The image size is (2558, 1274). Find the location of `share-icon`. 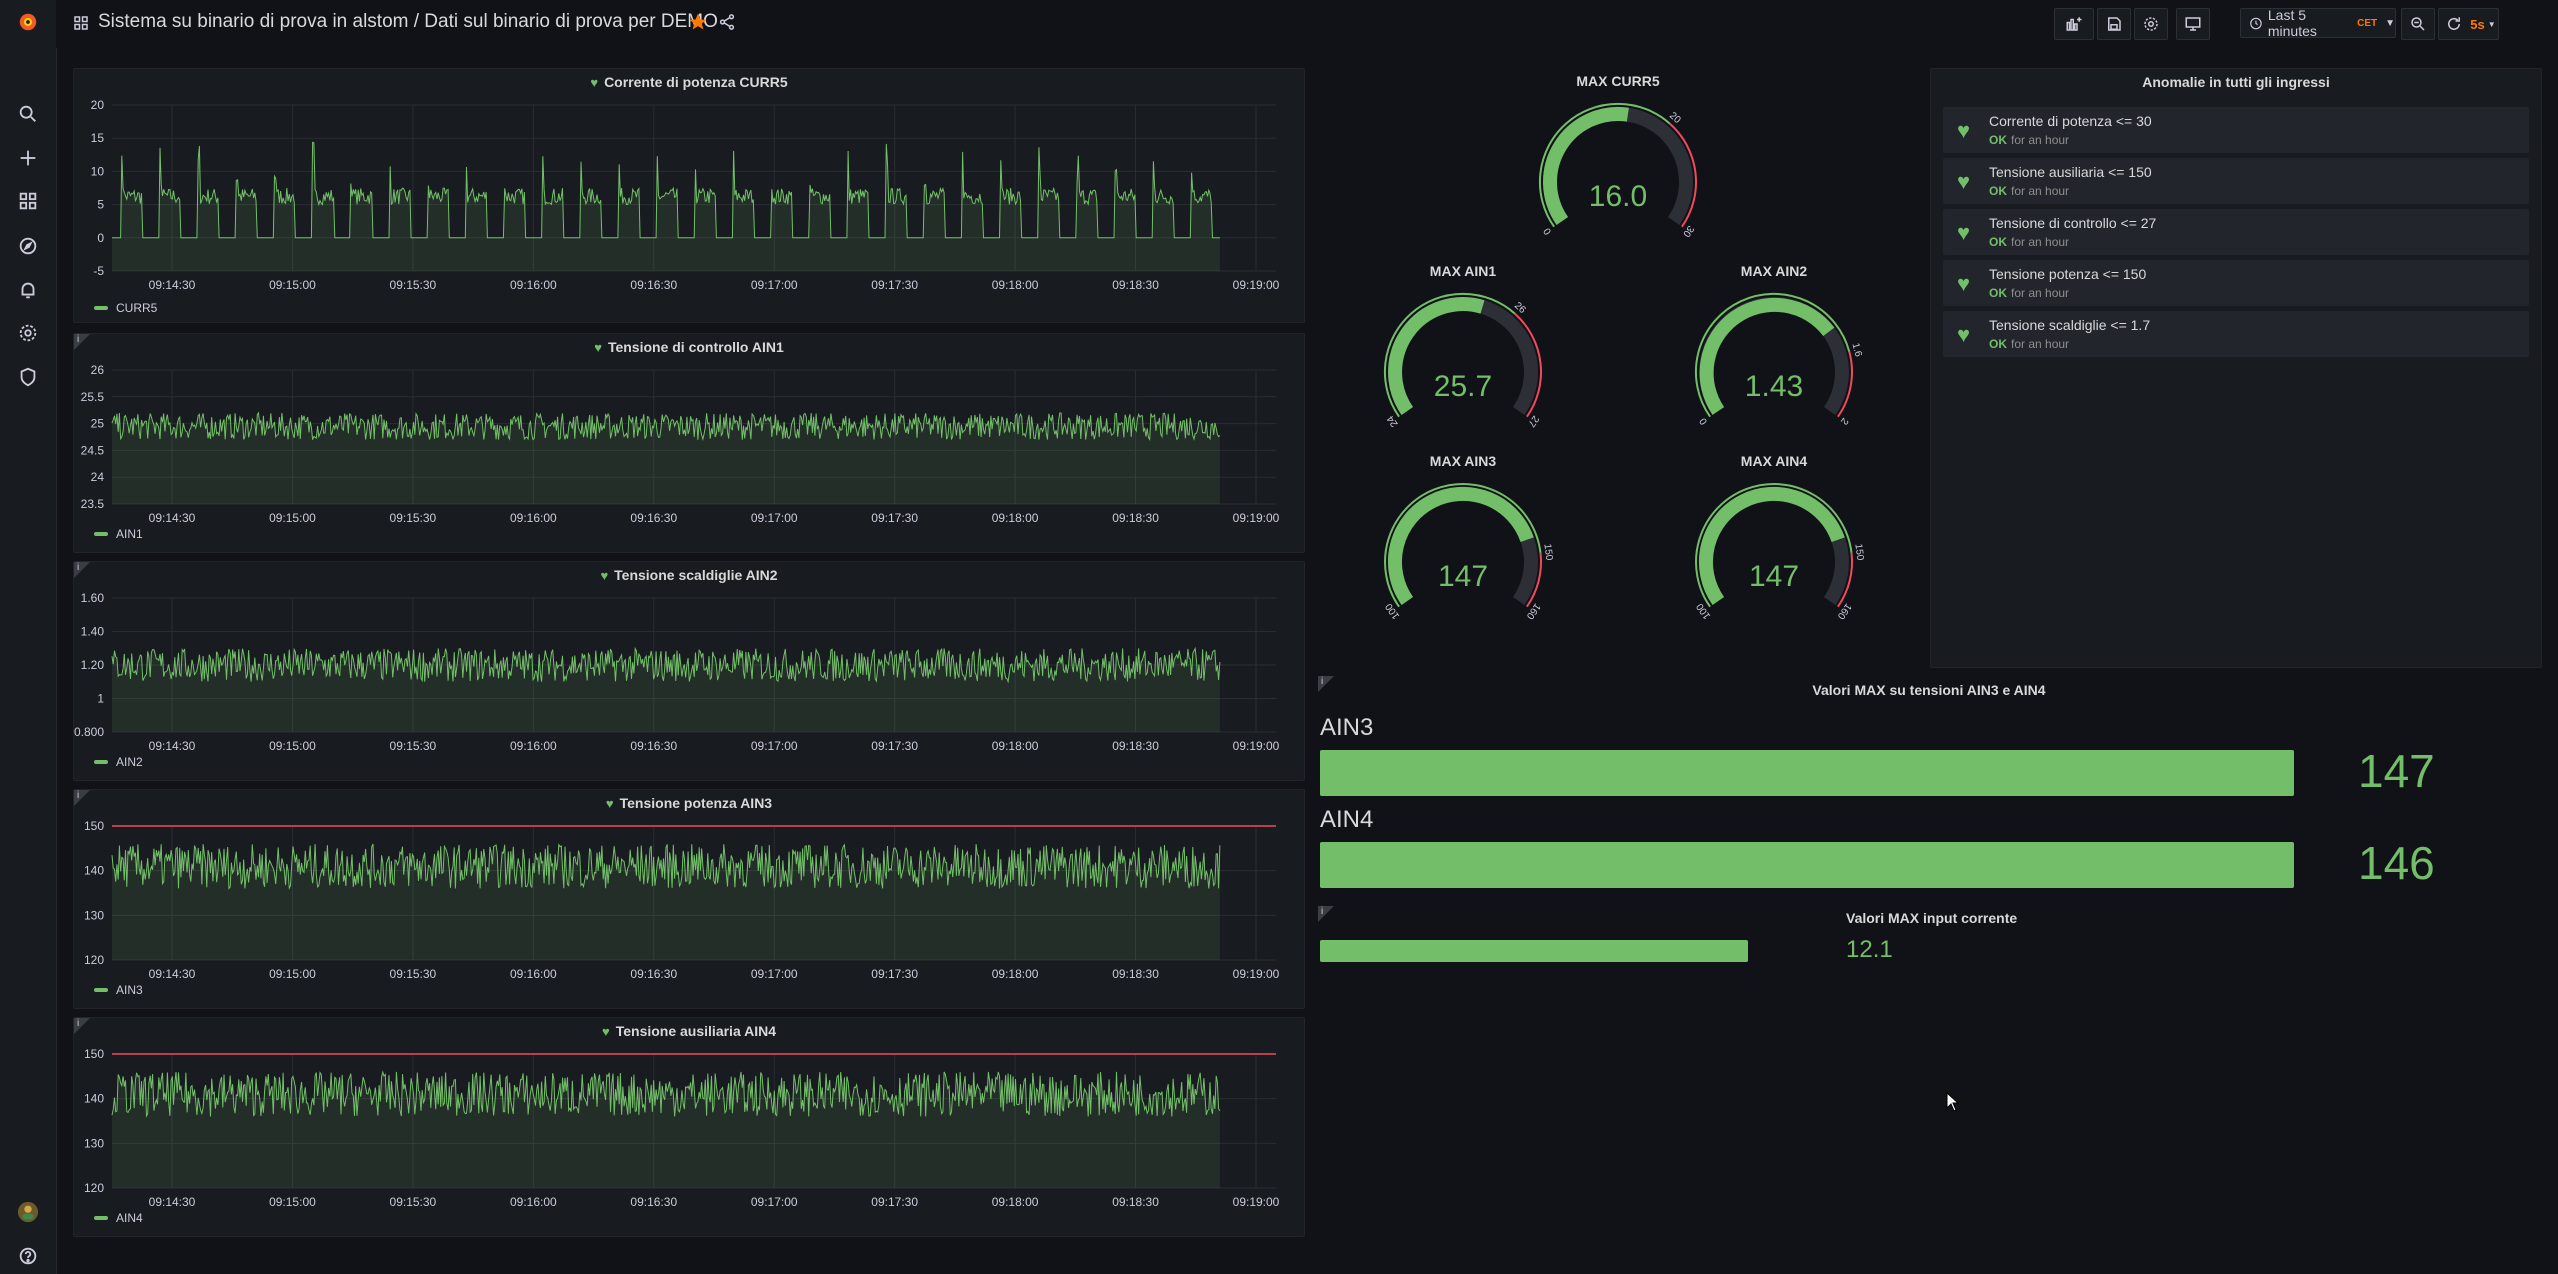

share-icon is located at coordinates (727, 24).